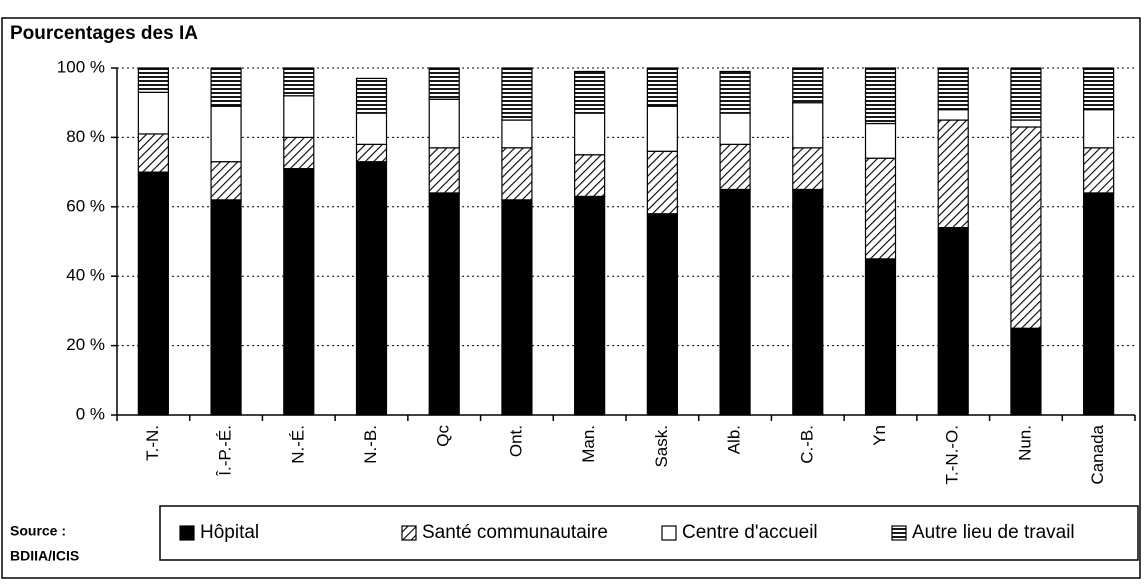 This screenshot has height=584, width=1144. Describe the element at coordinates (806, 444) in the screenshot. I see `x-tick-label: C.-B.` at that location.